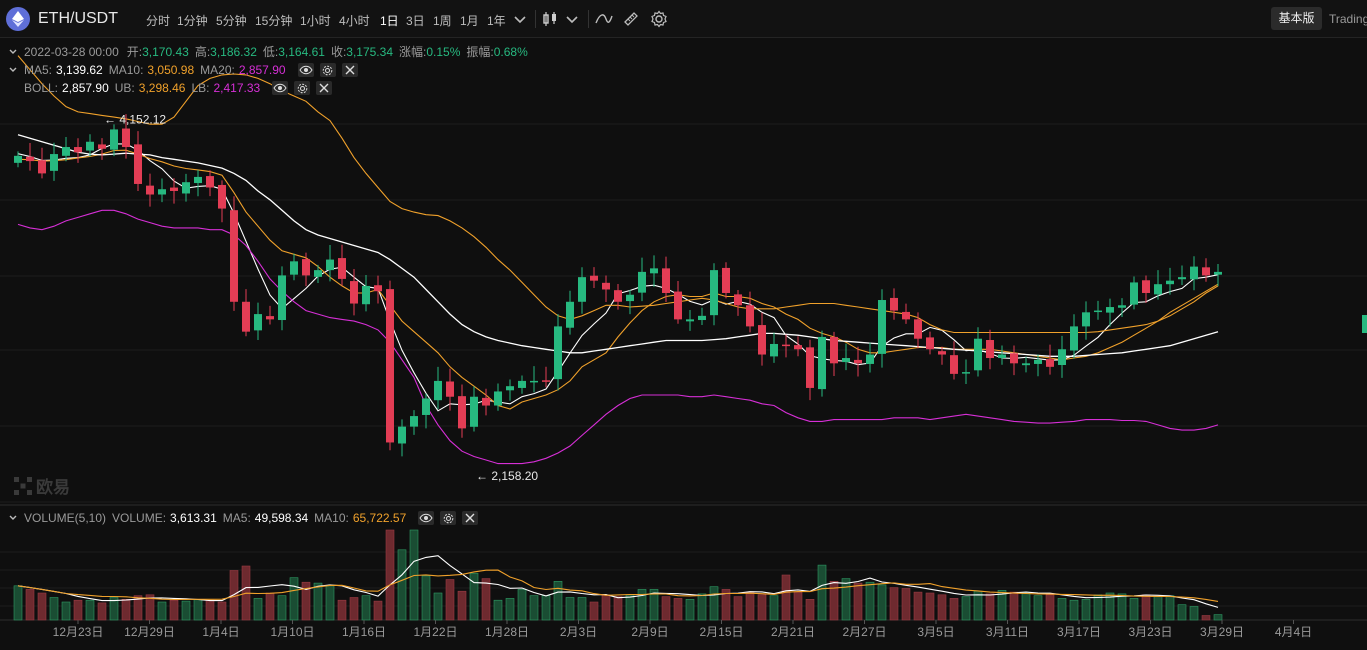  Describe the element at coordinates (1079, 632) in the screenshot. I see `x-tick-label: 3月17日` at that location.